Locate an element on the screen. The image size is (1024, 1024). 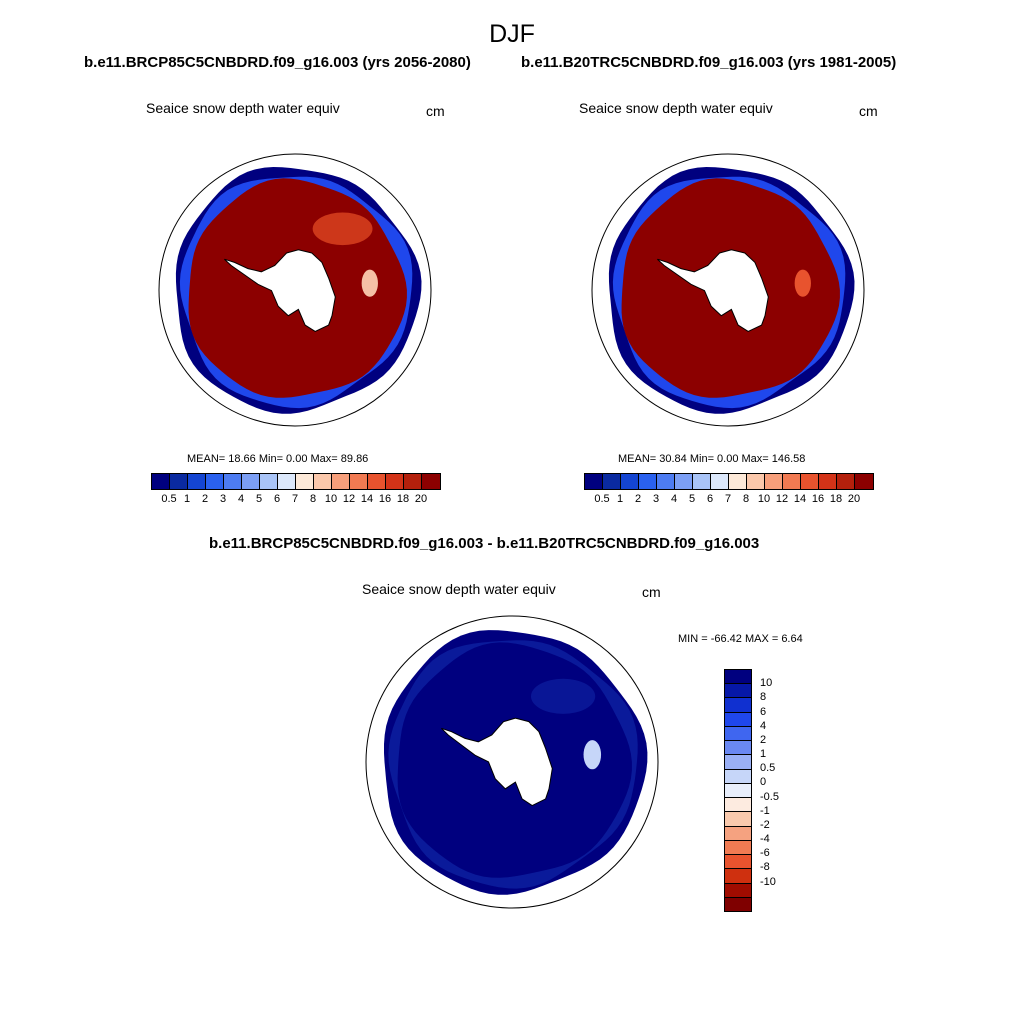
antarctic-map-left is located at coordinates (295, 290).